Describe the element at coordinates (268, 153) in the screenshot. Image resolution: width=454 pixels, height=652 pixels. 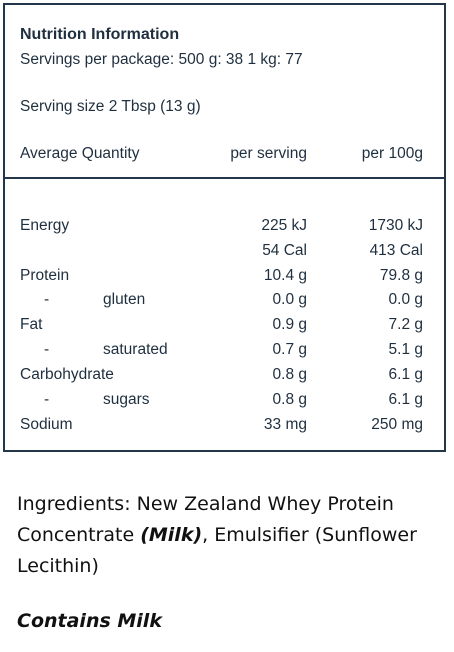
I see `column-header-per-serving: per serving` at that location.